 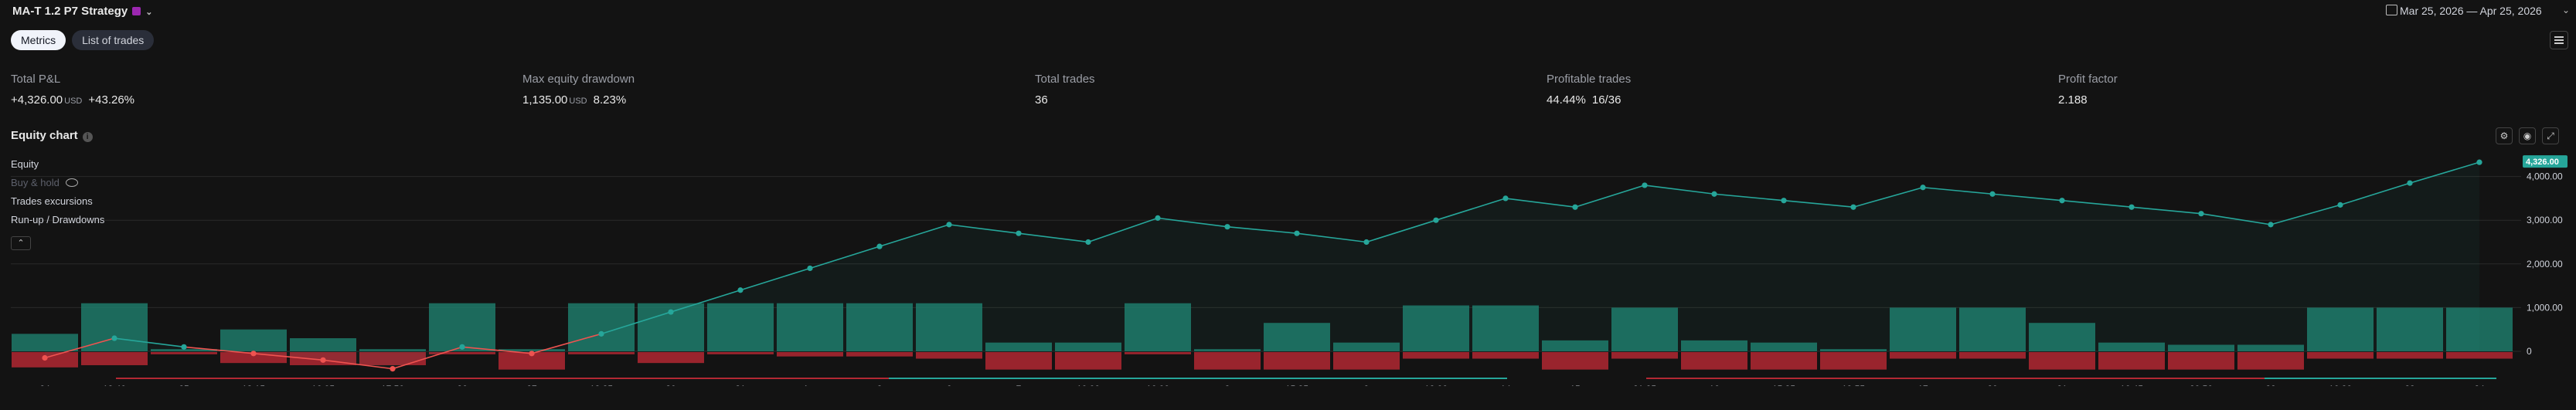 What do you see at coordinates (2542, 162) in the screenshot?
I see `current-value-label: 4,326.00` at bounding box center [2542, 162].